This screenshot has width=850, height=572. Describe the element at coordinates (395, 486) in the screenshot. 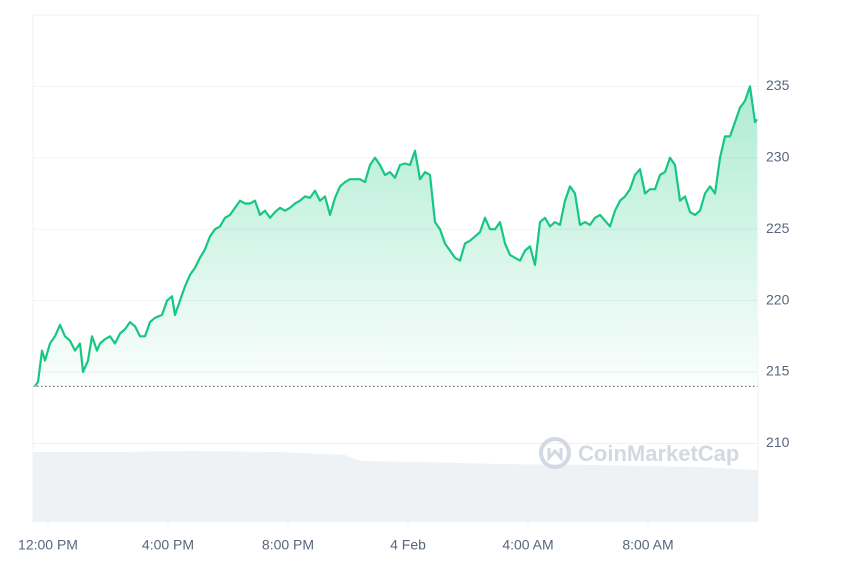

I see `volume-area` at that location.